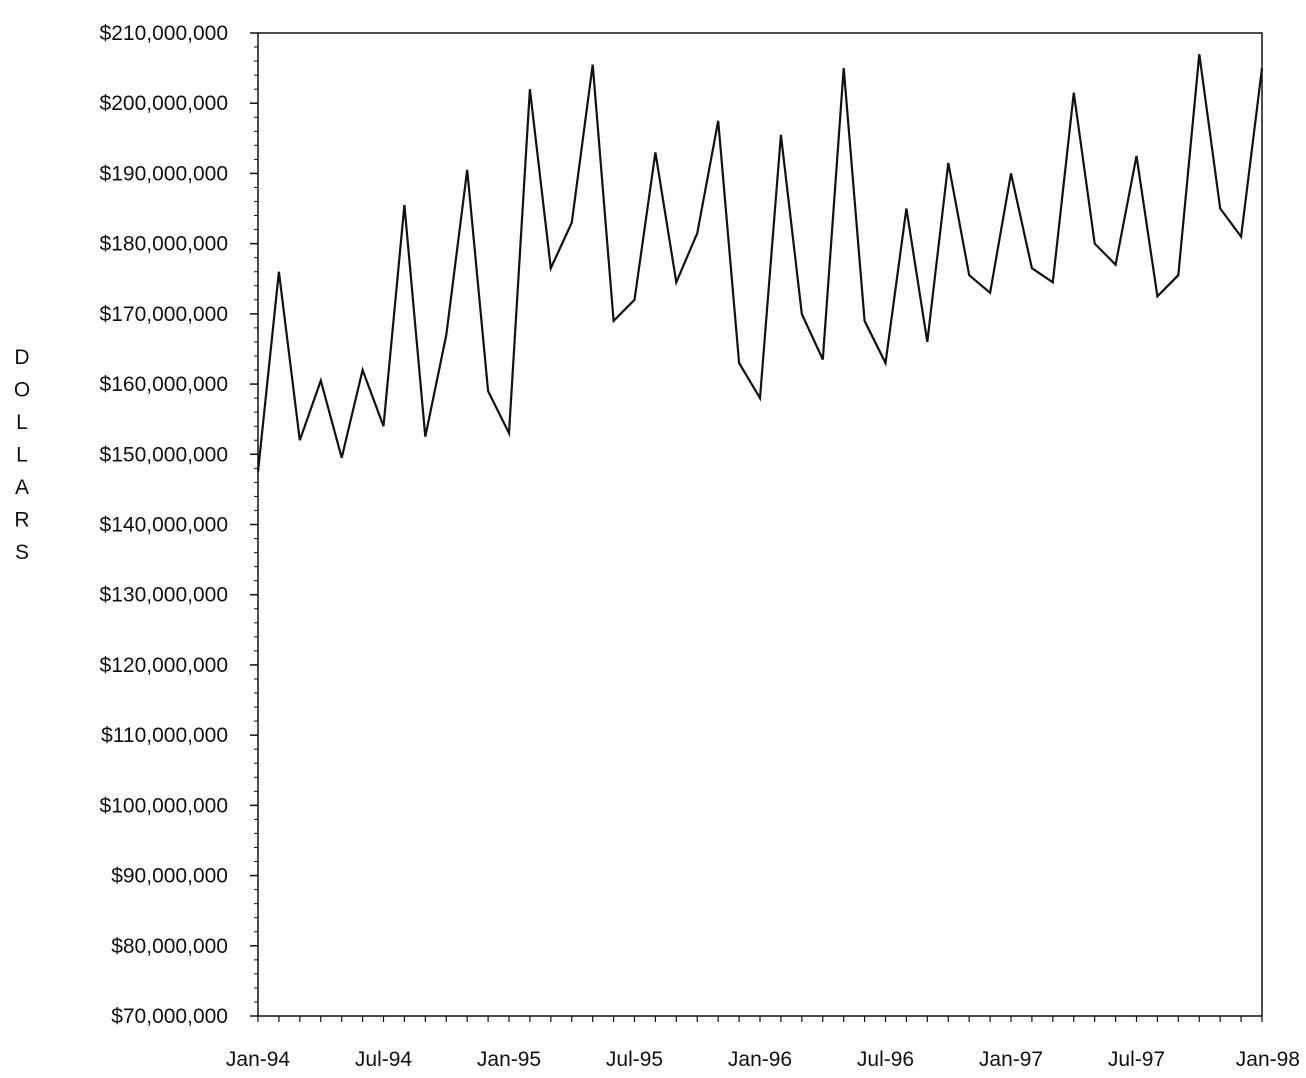 This screenshot has height=1078, width=1306. What do you see at coordinates (21, 520) in the screenshot?
I see `y-axis-label-letter: R` at bounding box center [21, 520].